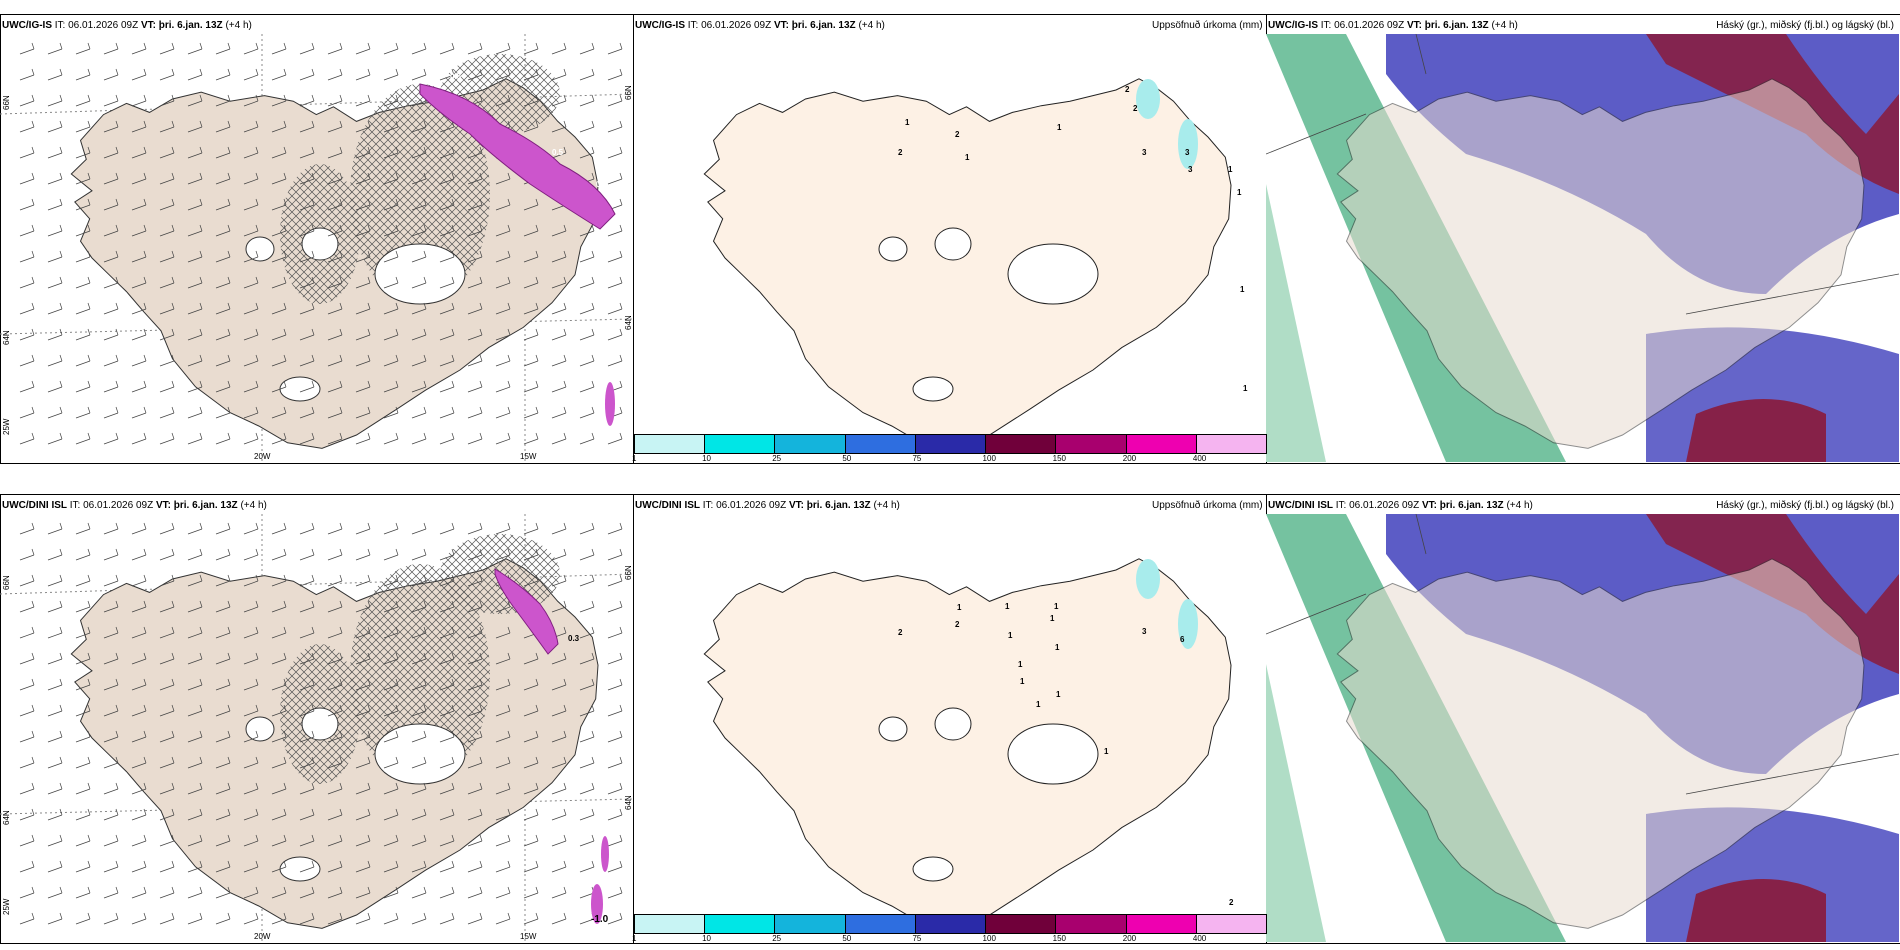 The height and width of the screenshot is (950, 1900). I want to click on precip-title: Uppsöfnuð úrkoma (mm), so click(1207, 25).